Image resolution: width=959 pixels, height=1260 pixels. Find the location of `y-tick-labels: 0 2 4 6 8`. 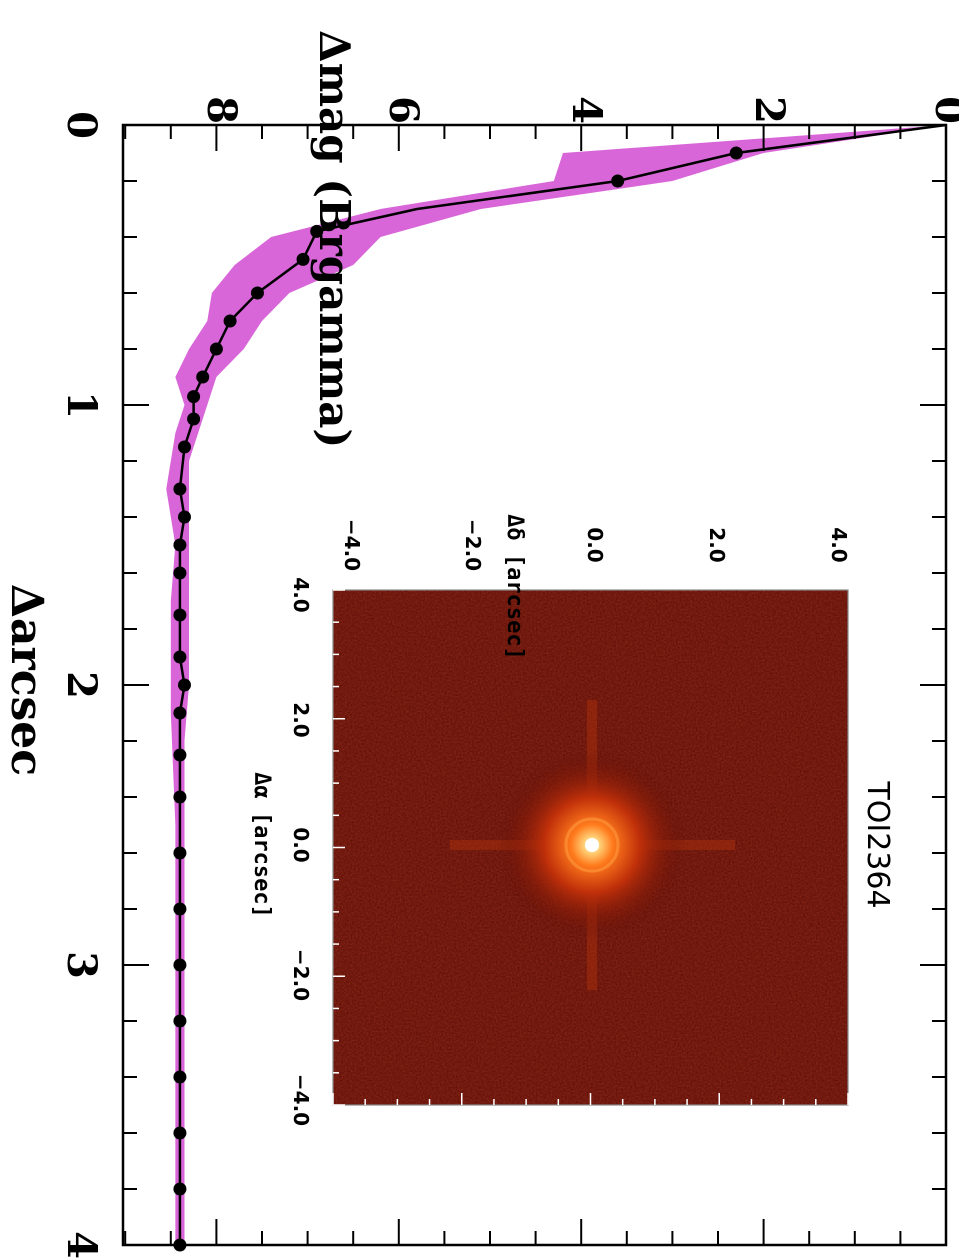

y-tick-labels: 0 2 4 6 8 is located at coordinates (578, 110).